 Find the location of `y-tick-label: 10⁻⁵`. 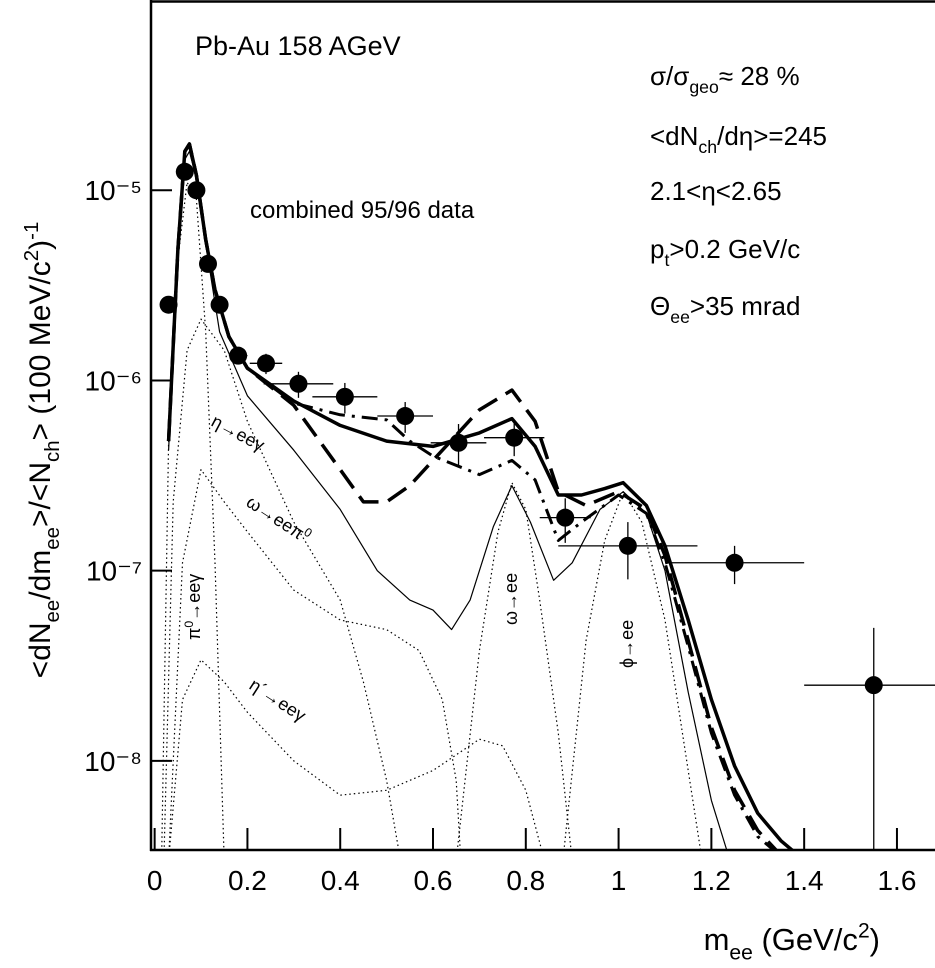

y-tick-label: 10⁻⁵ is located at coordinates (113, 190).